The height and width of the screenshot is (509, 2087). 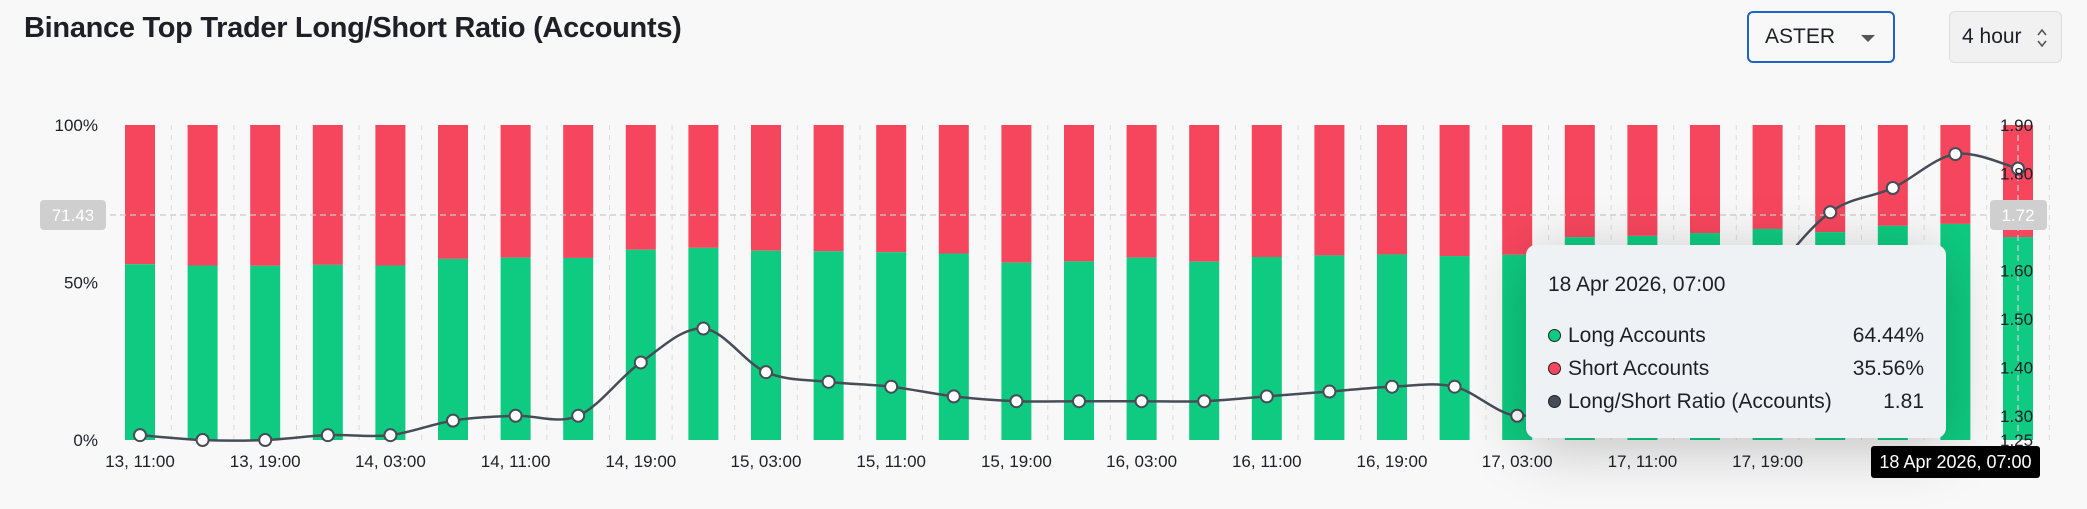 I want to click on short-legend-dot, so click(x=1554, y=368).